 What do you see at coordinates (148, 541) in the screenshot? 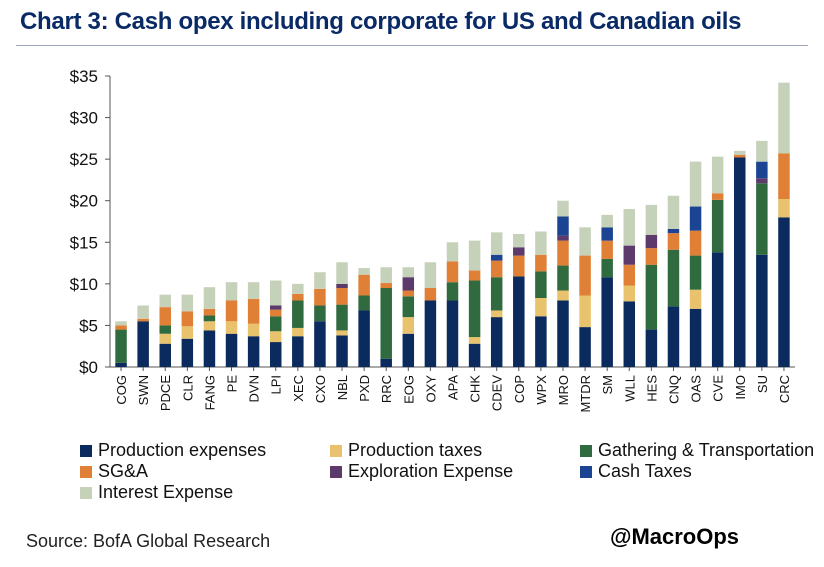
I see `source-note: Source: BofA Global Research` at bounding box center [148, 541].